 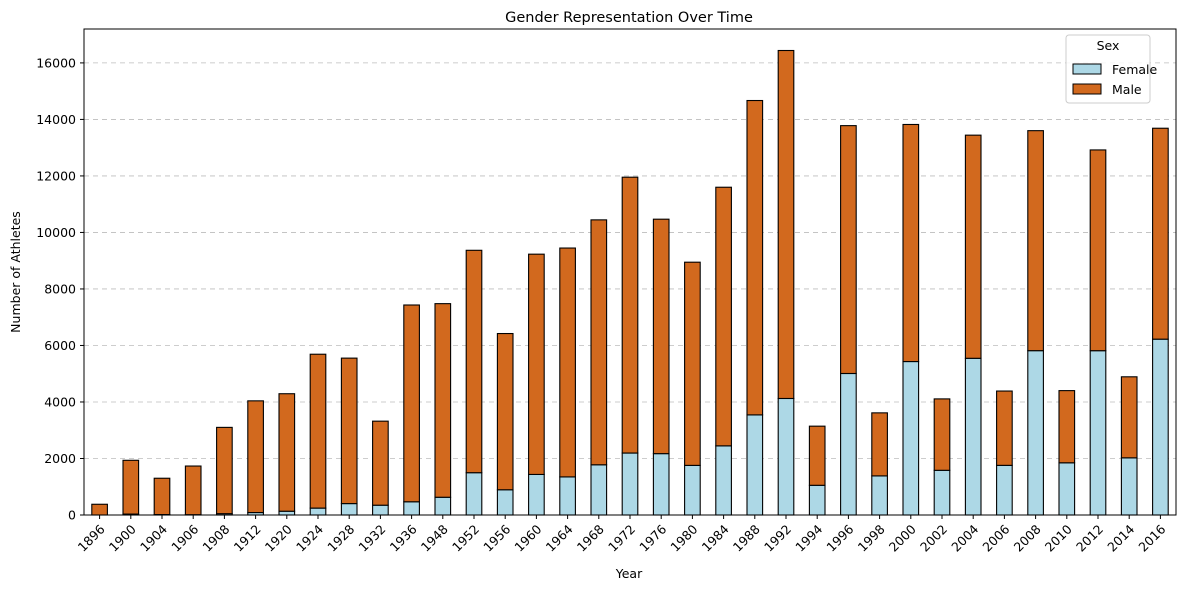 I want to click on y-tick-label: 0, so click(x=72, y=515).